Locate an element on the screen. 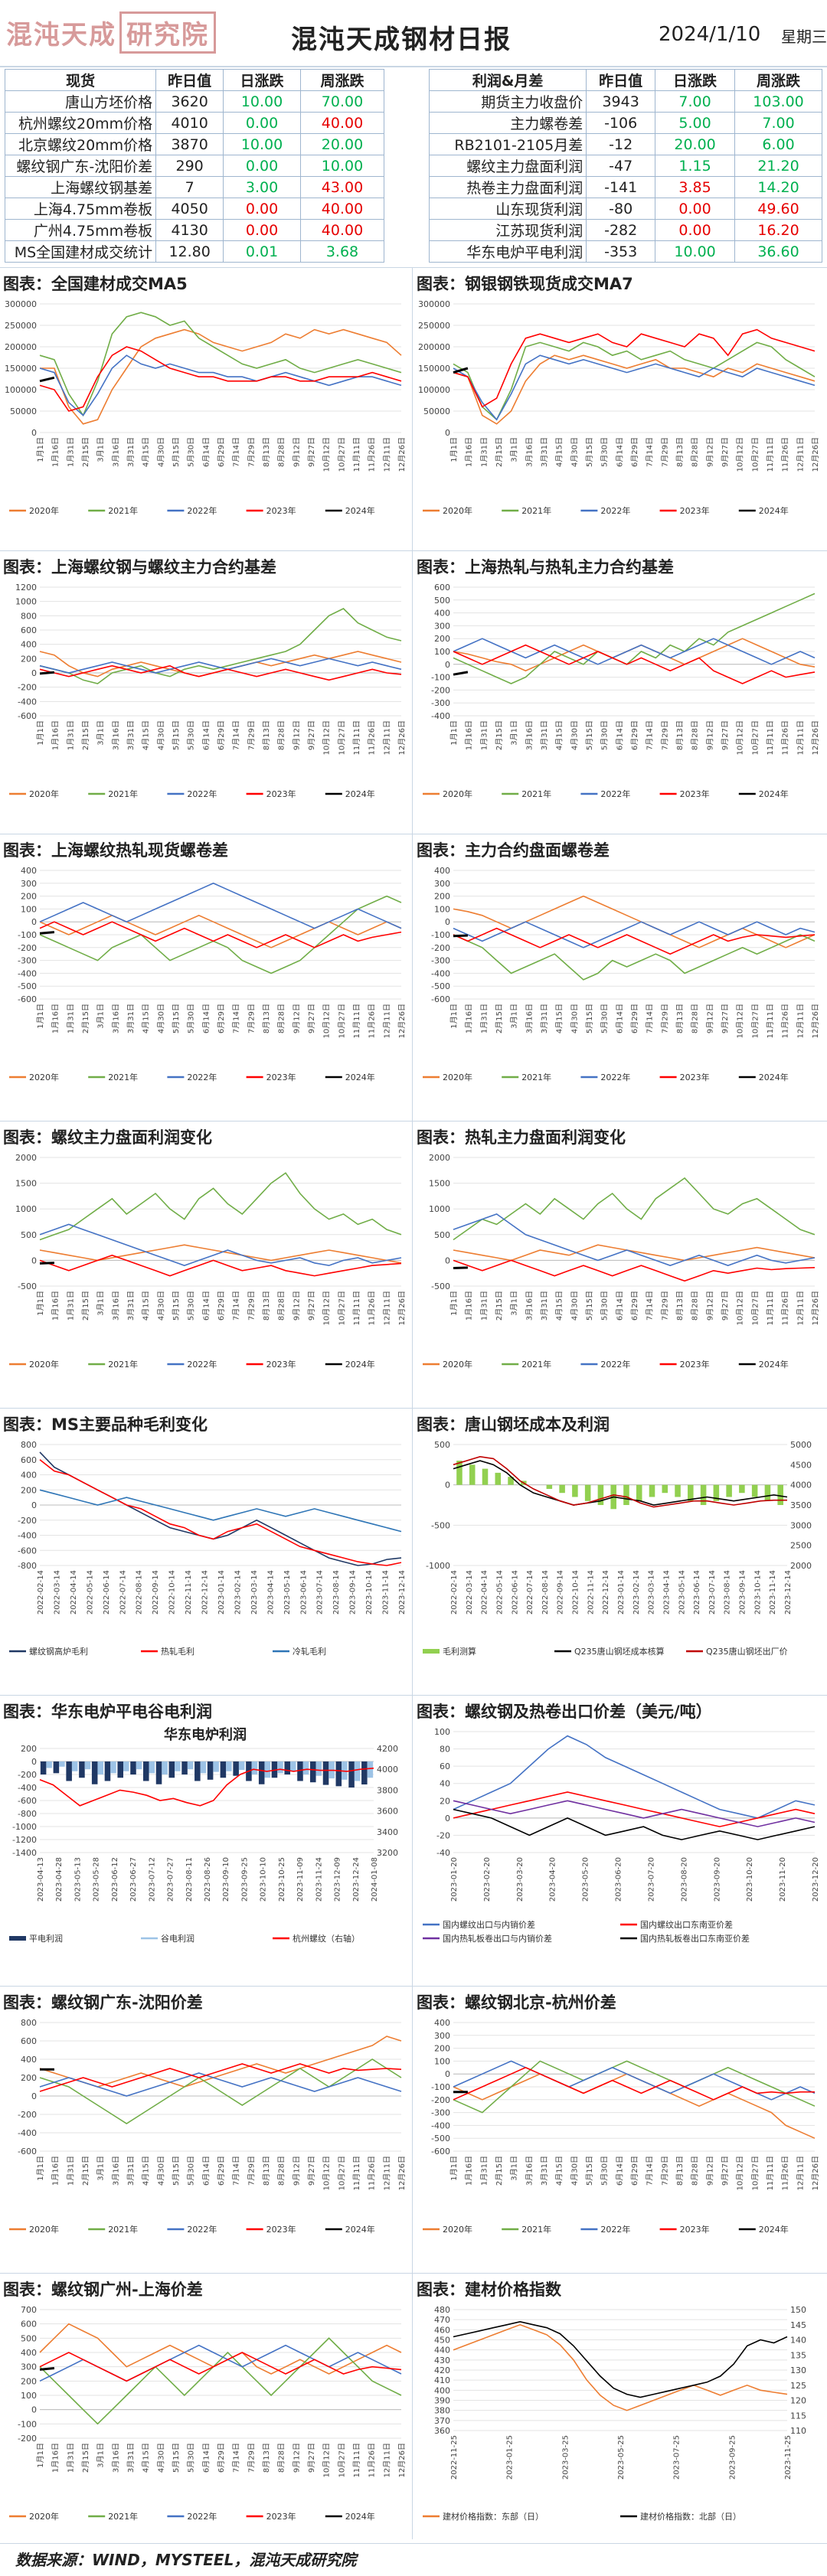 The height and width of the screenshot is (2576, 827). profit-cell-name: 热卷主力盘面利润 is located at coordinates (507, 187).